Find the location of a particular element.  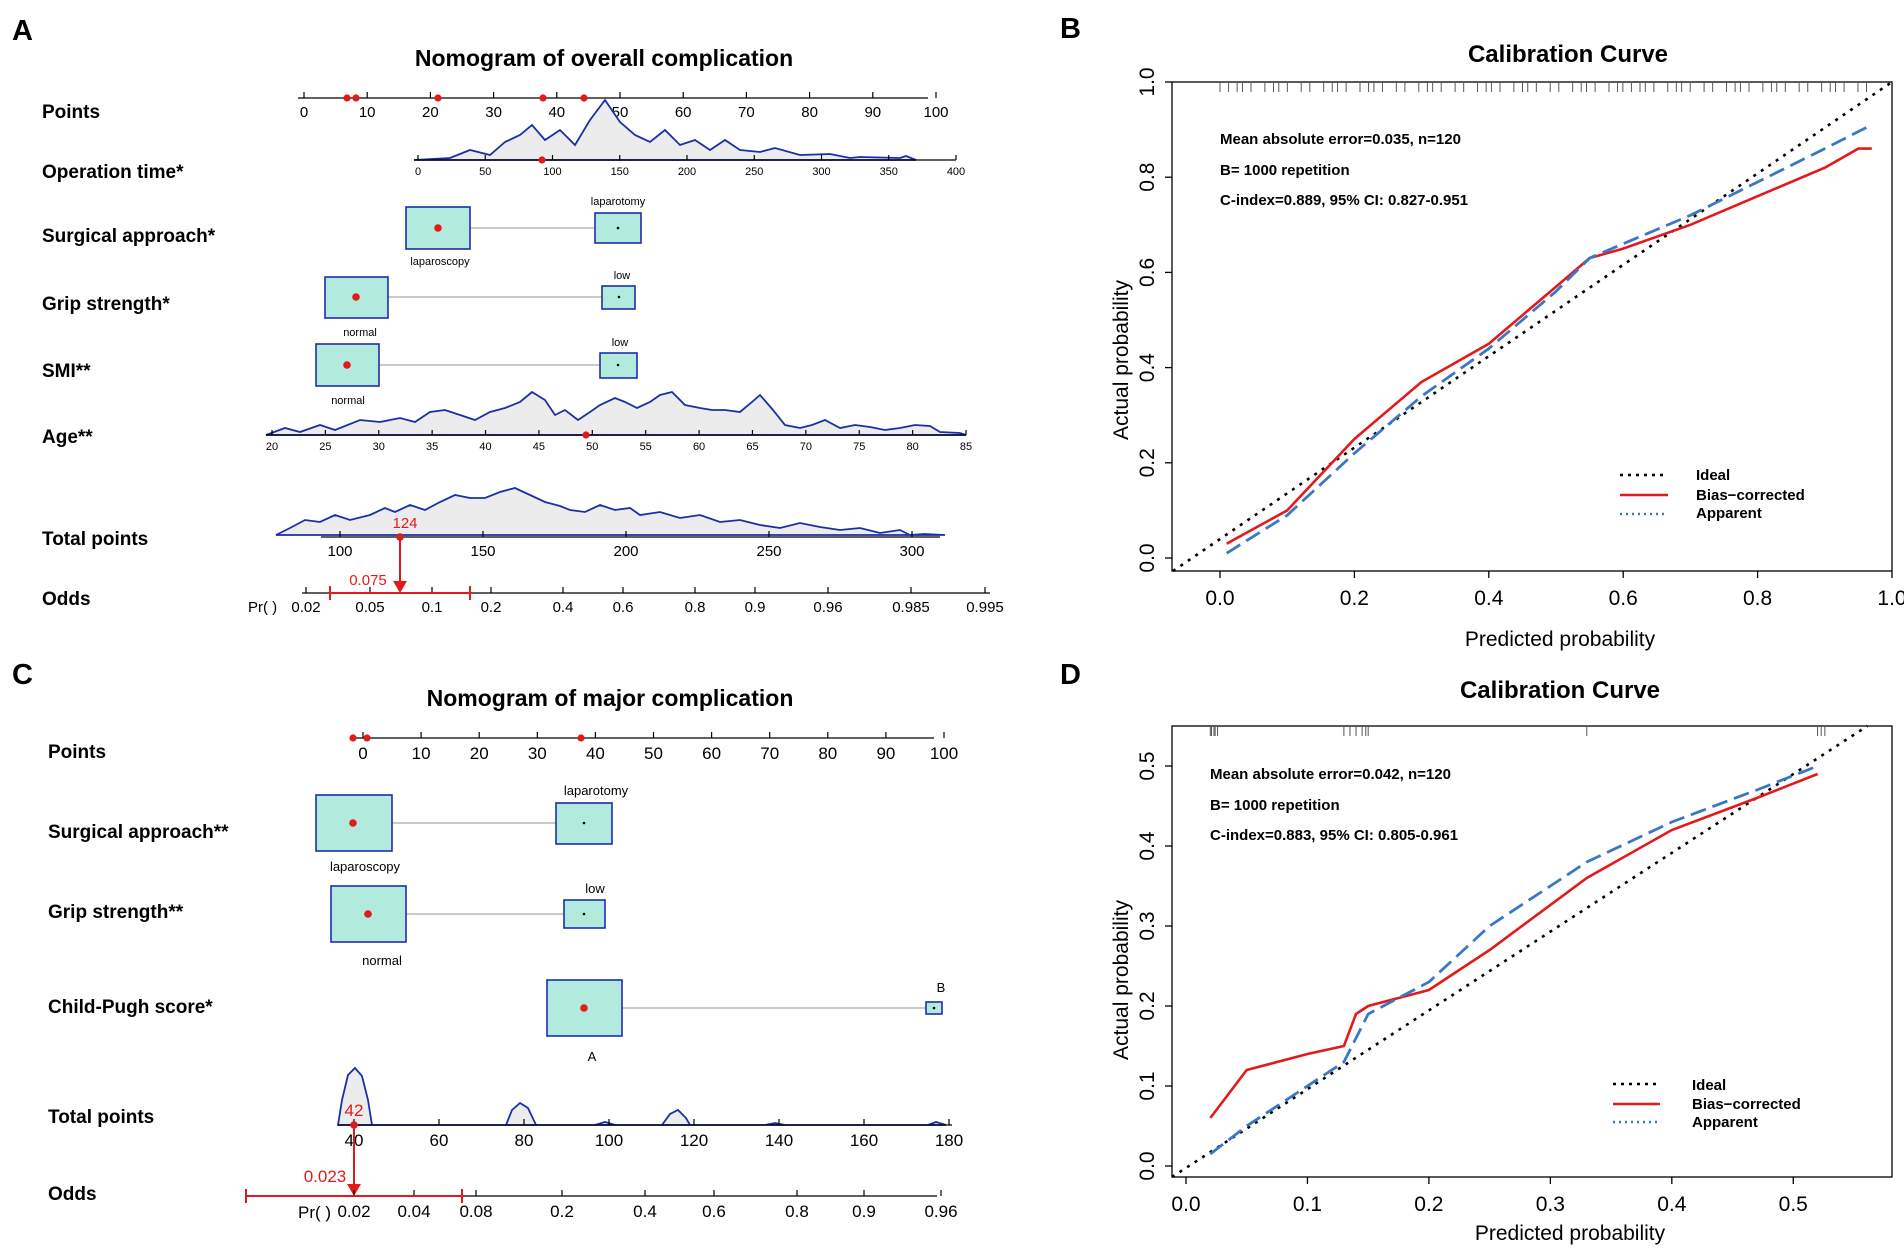

age-tick-label: 70 is located at coordinates (806, 447).